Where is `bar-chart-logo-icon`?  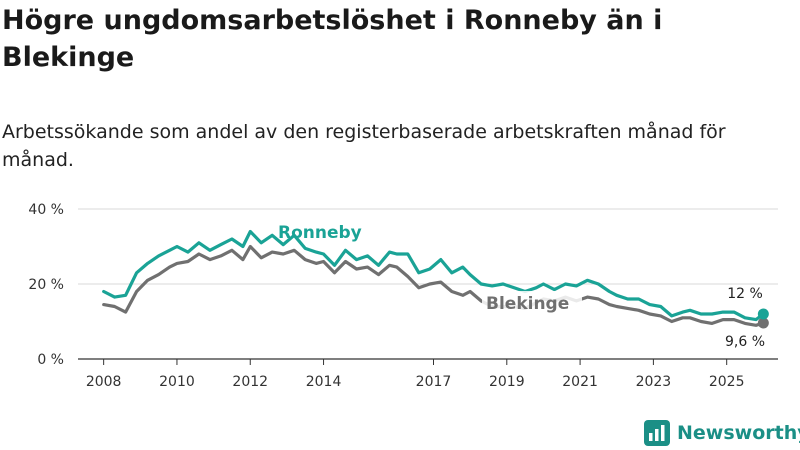
bar-chart-logo-icon is located at coordinates (657, 433).